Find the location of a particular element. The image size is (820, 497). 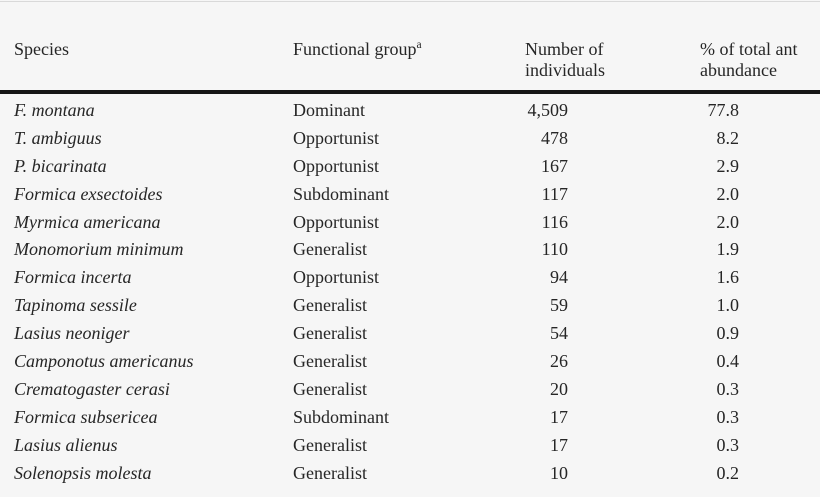

species-name: Formica exsectoides is located at coordinates (88, 193).